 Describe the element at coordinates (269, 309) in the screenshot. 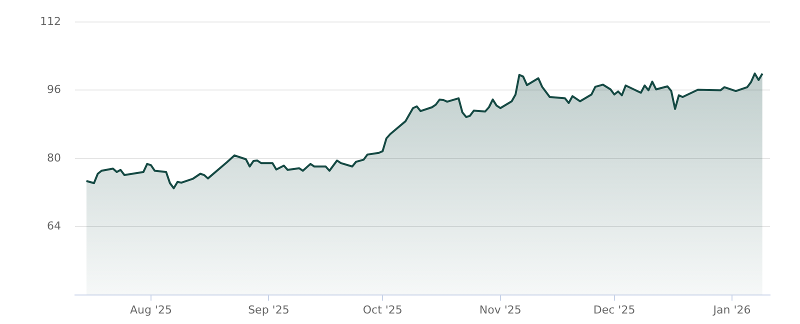

I see `x-tick-label: Sep '25` at that location.